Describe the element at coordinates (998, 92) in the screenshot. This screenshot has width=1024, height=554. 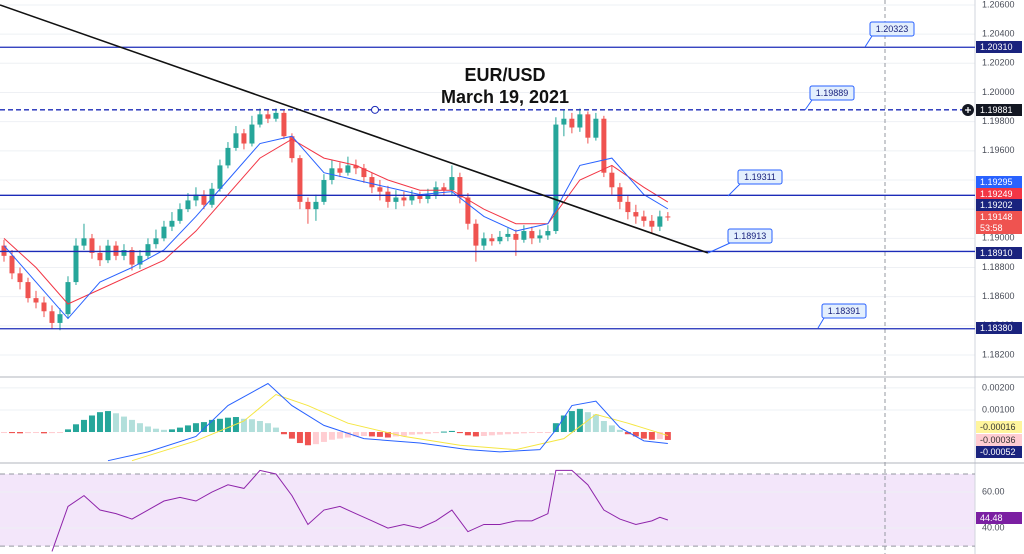
I see `y-tick-label: 1.20000` at that location.